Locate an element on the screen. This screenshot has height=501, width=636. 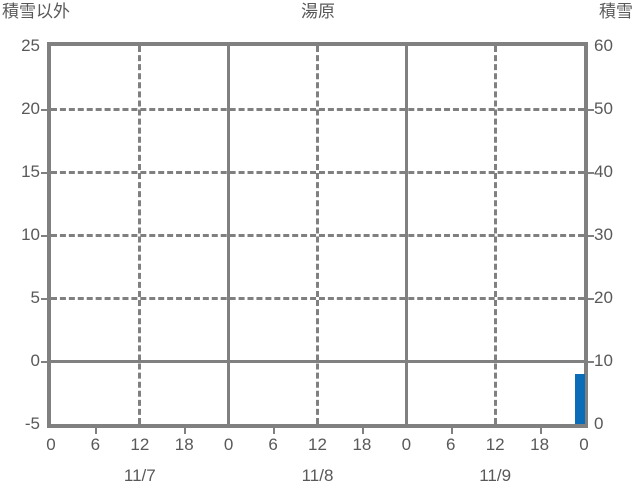
x-axis-day-label: 11/8 is located at coordinates (317, 475).